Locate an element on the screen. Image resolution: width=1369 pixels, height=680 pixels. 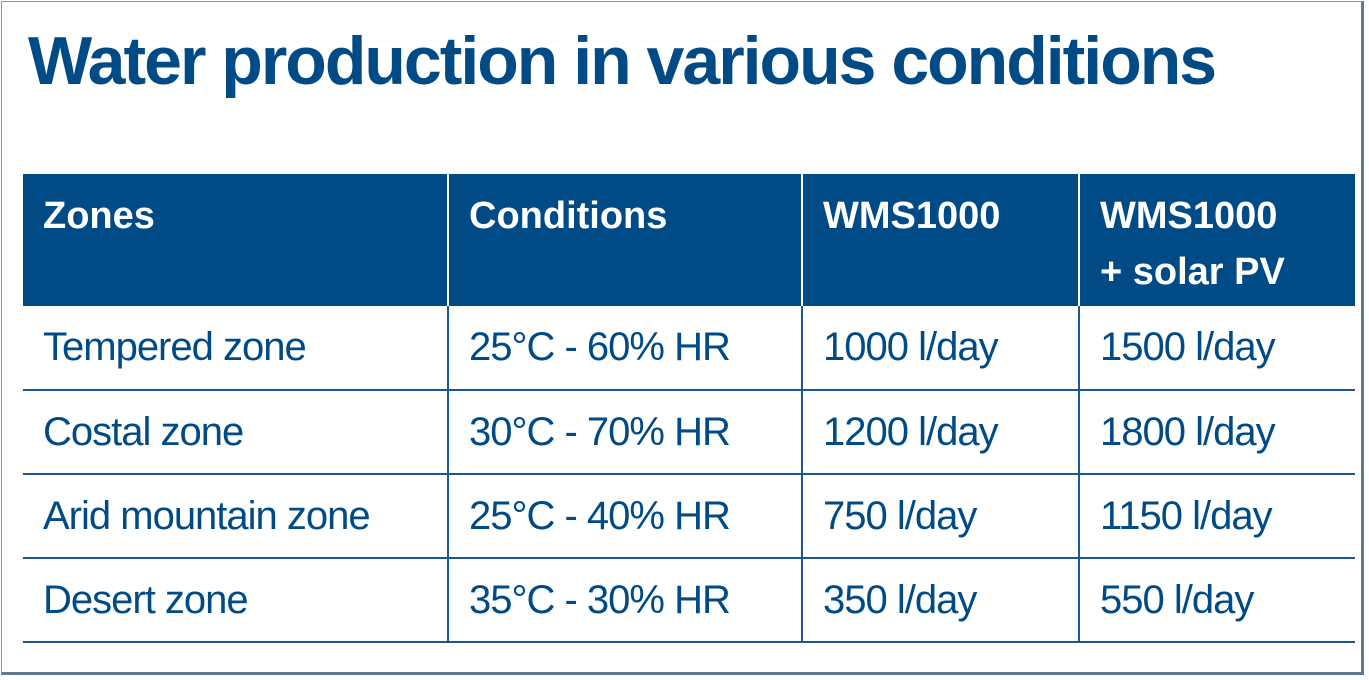
cell-conditions: 25°C - 40% HR is located at coordinates (624, 516).